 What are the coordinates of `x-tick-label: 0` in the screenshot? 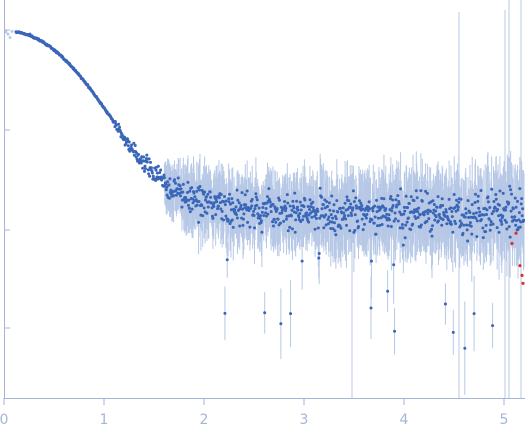 It's located at (4, 420).